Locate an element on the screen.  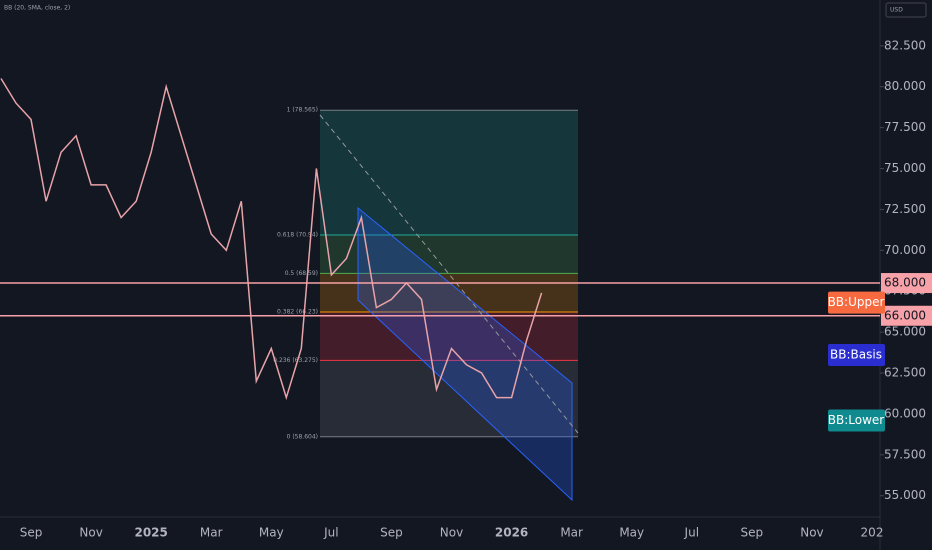
fib-label: 0.618 (70.94) is located at coordinates (297, 234).